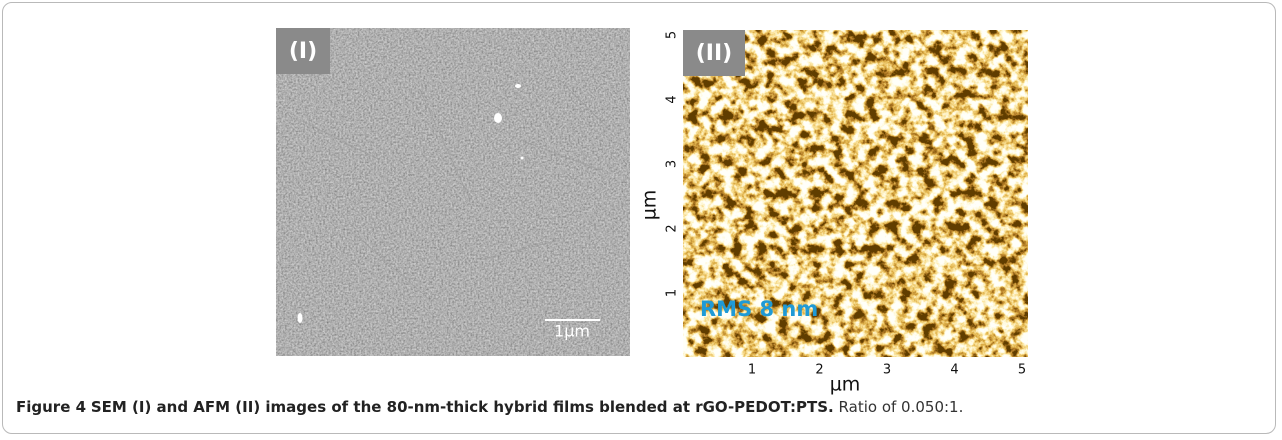 This screenshot has width=1282, height=440. I want to click on x-axis-label: µm, so click(845, 385).